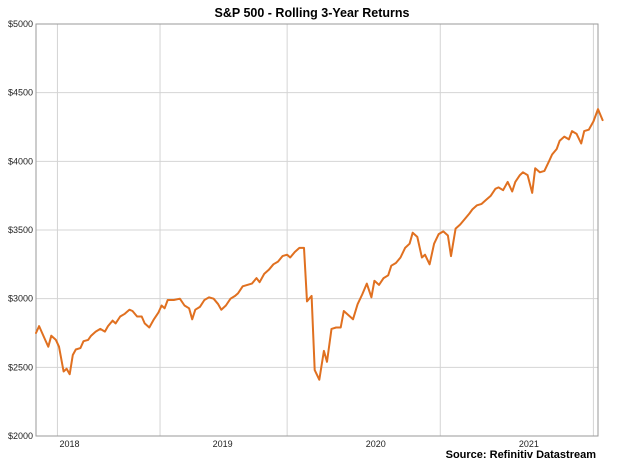 The image size is (624, 468). What do you see at coordinates (20, 367) in the screenshot?
I see `y-tick-label: $2500` at bounding box center [20, 367].